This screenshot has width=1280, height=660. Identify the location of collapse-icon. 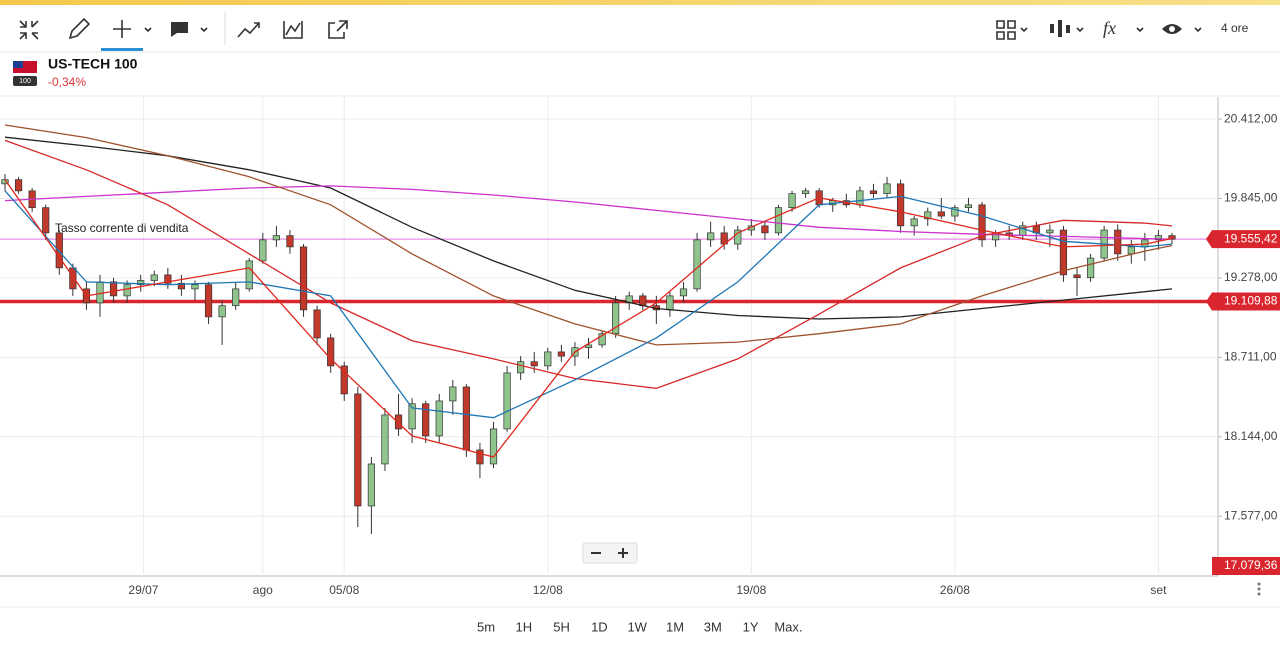
(29, 30).